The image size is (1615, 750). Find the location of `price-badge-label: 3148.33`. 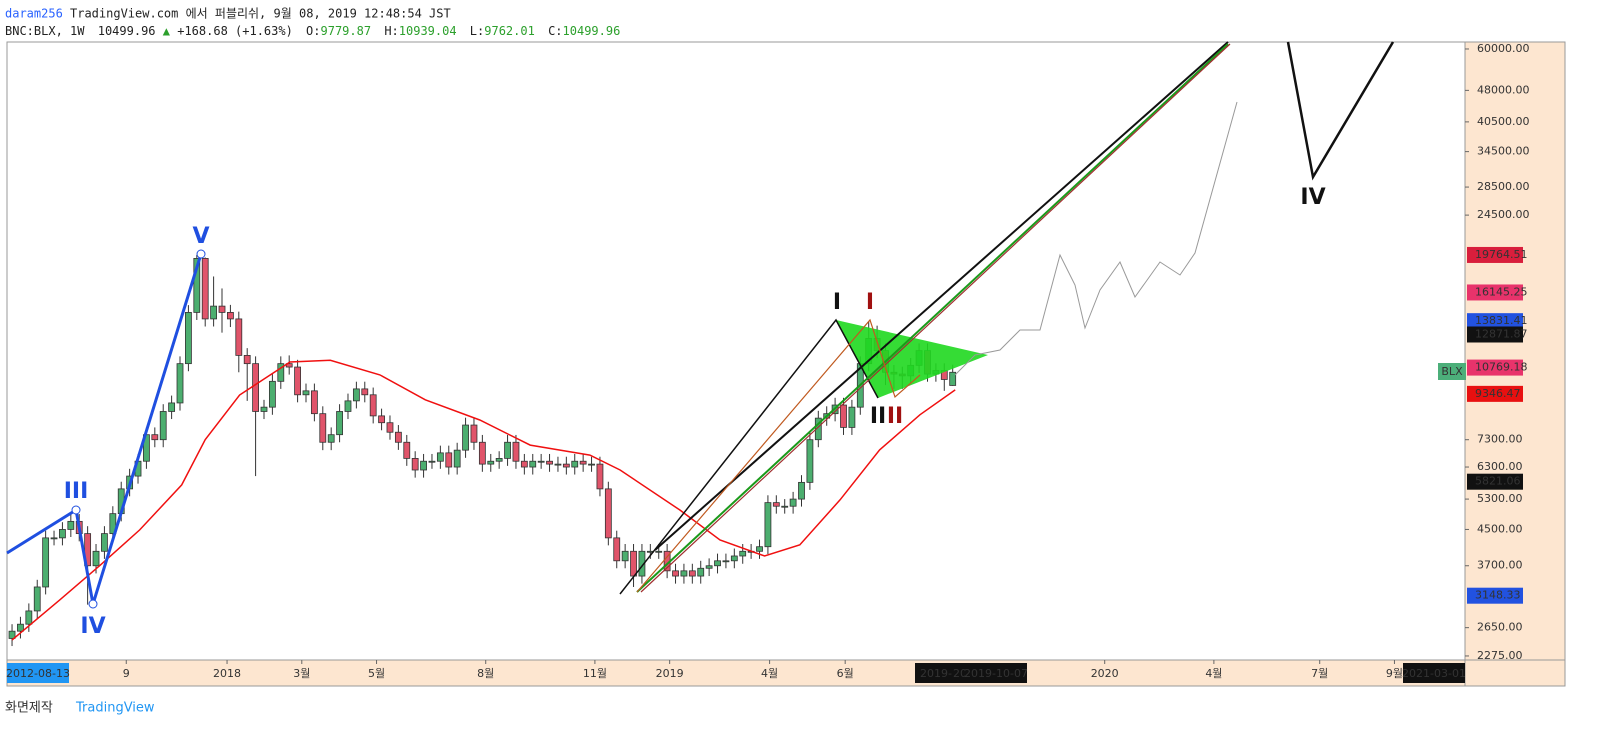

price-badge-label: 3148.33 is located at coordinates (1498, 595).